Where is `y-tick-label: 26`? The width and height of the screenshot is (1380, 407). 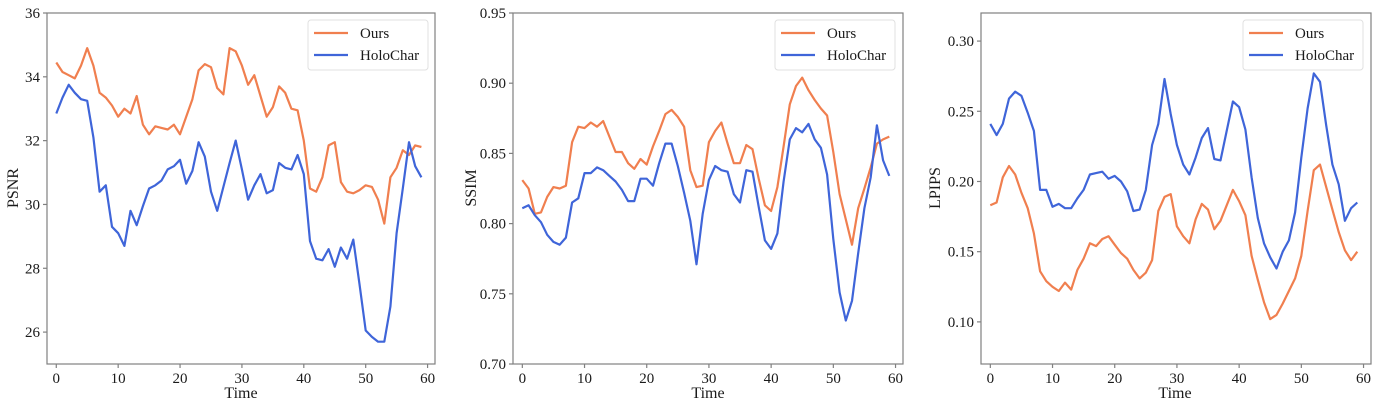 y-tick-label: 26 is located at coordinates (33, 333).